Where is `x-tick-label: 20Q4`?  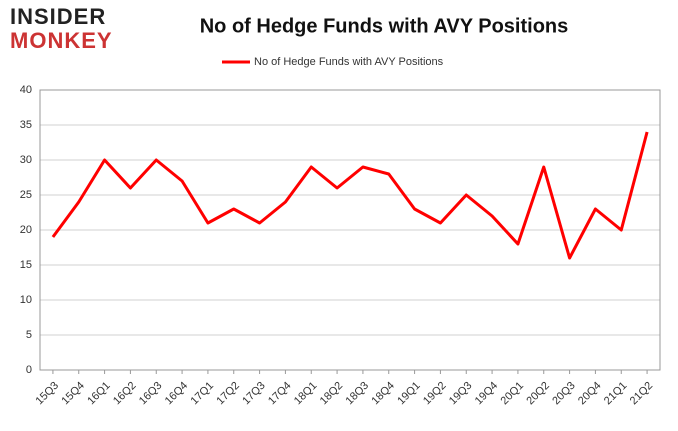
x-tick-label: 20Q4 is located at coordinates (590, 394).